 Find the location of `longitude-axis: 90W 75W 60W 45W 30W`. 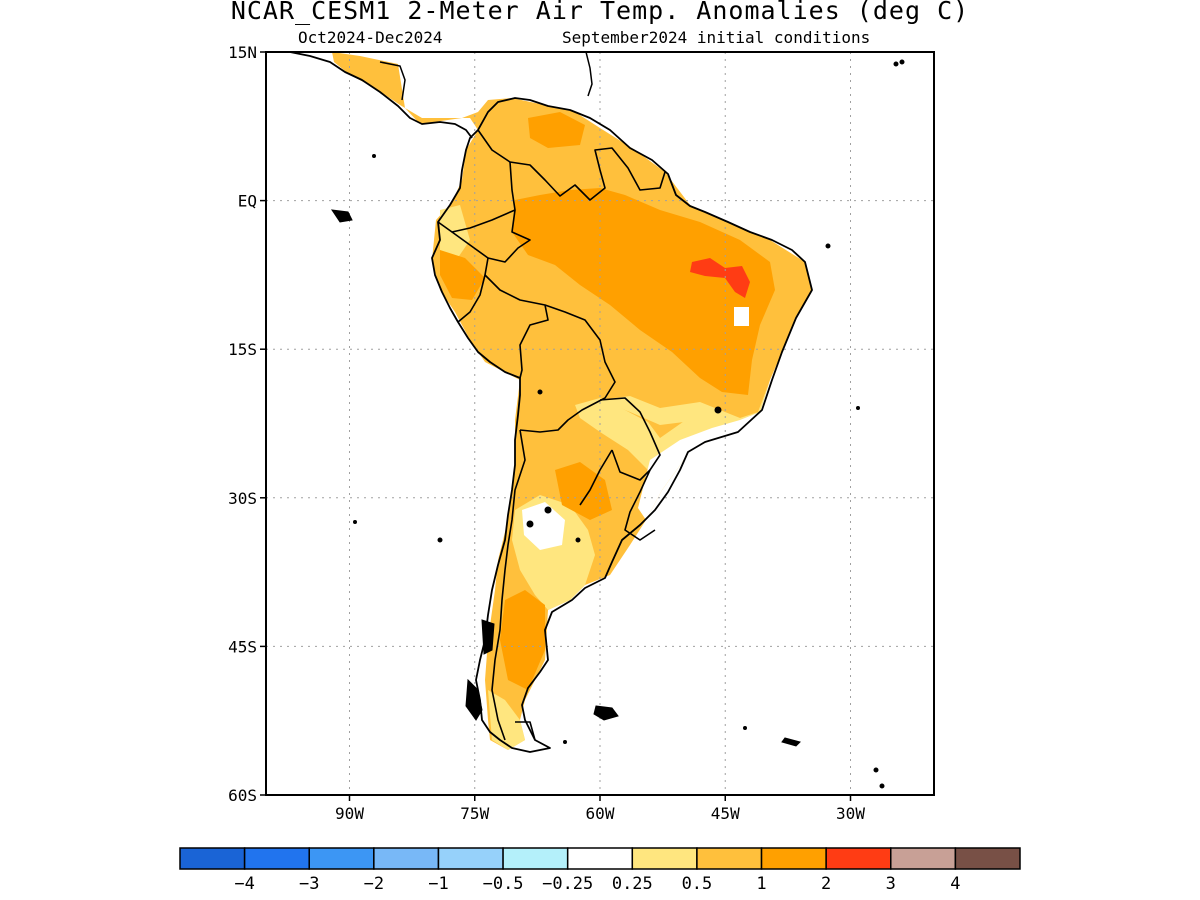

longitude-axis: 90W 75W 60W 45W 30W is located at coordinates (600, 809).